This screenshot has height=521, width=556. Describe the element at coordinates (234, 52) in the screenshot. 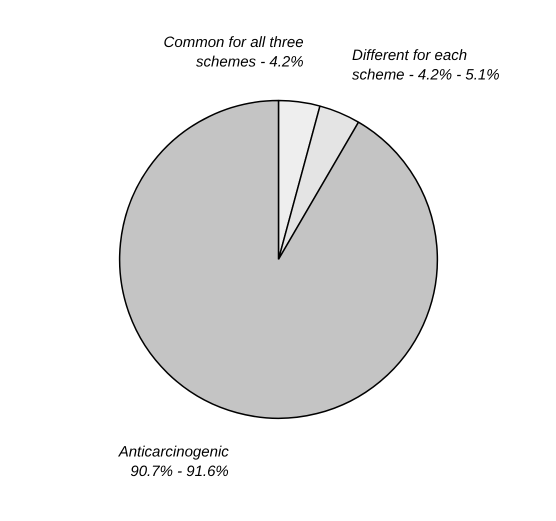

I see `slice-label: Common for all three schemes - 4.2%` at that location.